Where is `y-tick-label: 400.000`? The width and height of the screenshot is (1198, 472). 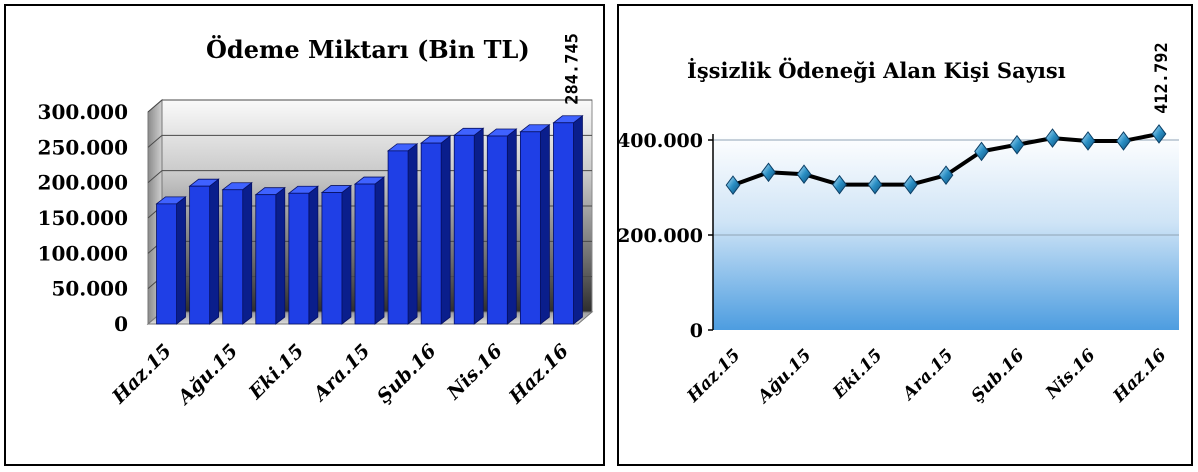
y-tick-label: 400.000 is located at coordinates (661, 141).